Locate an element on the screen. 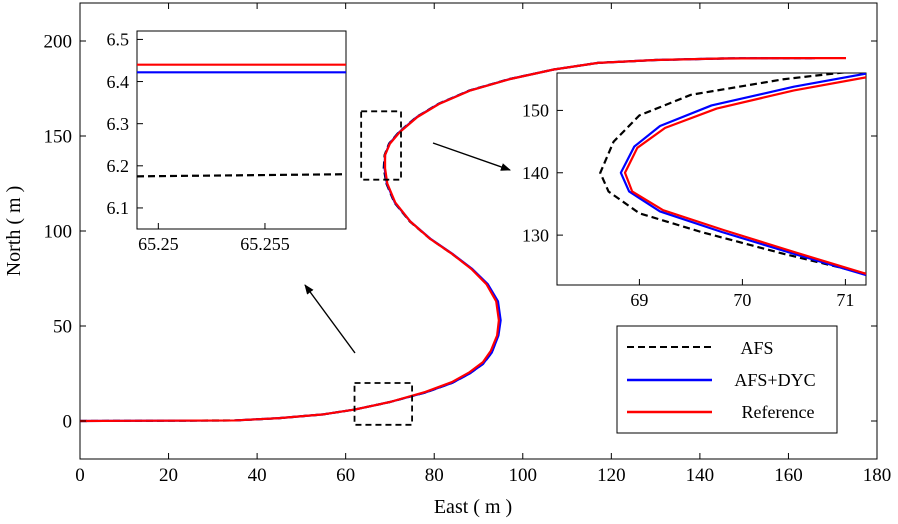 The image size is (898, 524). main-x-tick-label: 160 is located at coordinates (788, 475).